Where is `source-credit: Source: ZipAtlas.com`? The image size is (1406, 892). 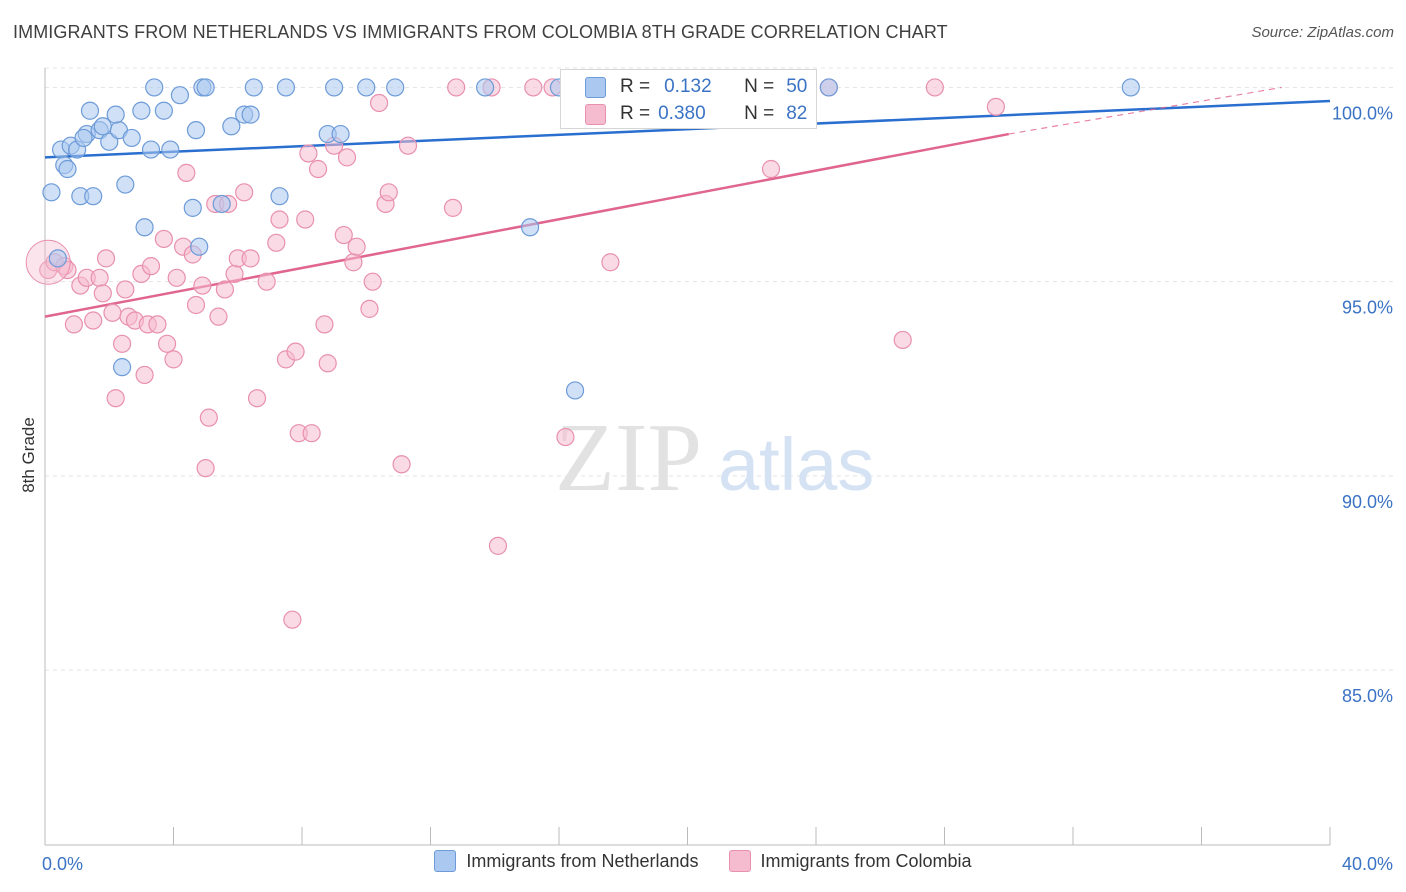
source-credit: Source: ZipAtlas.com is located at coordinates (1322, 32).